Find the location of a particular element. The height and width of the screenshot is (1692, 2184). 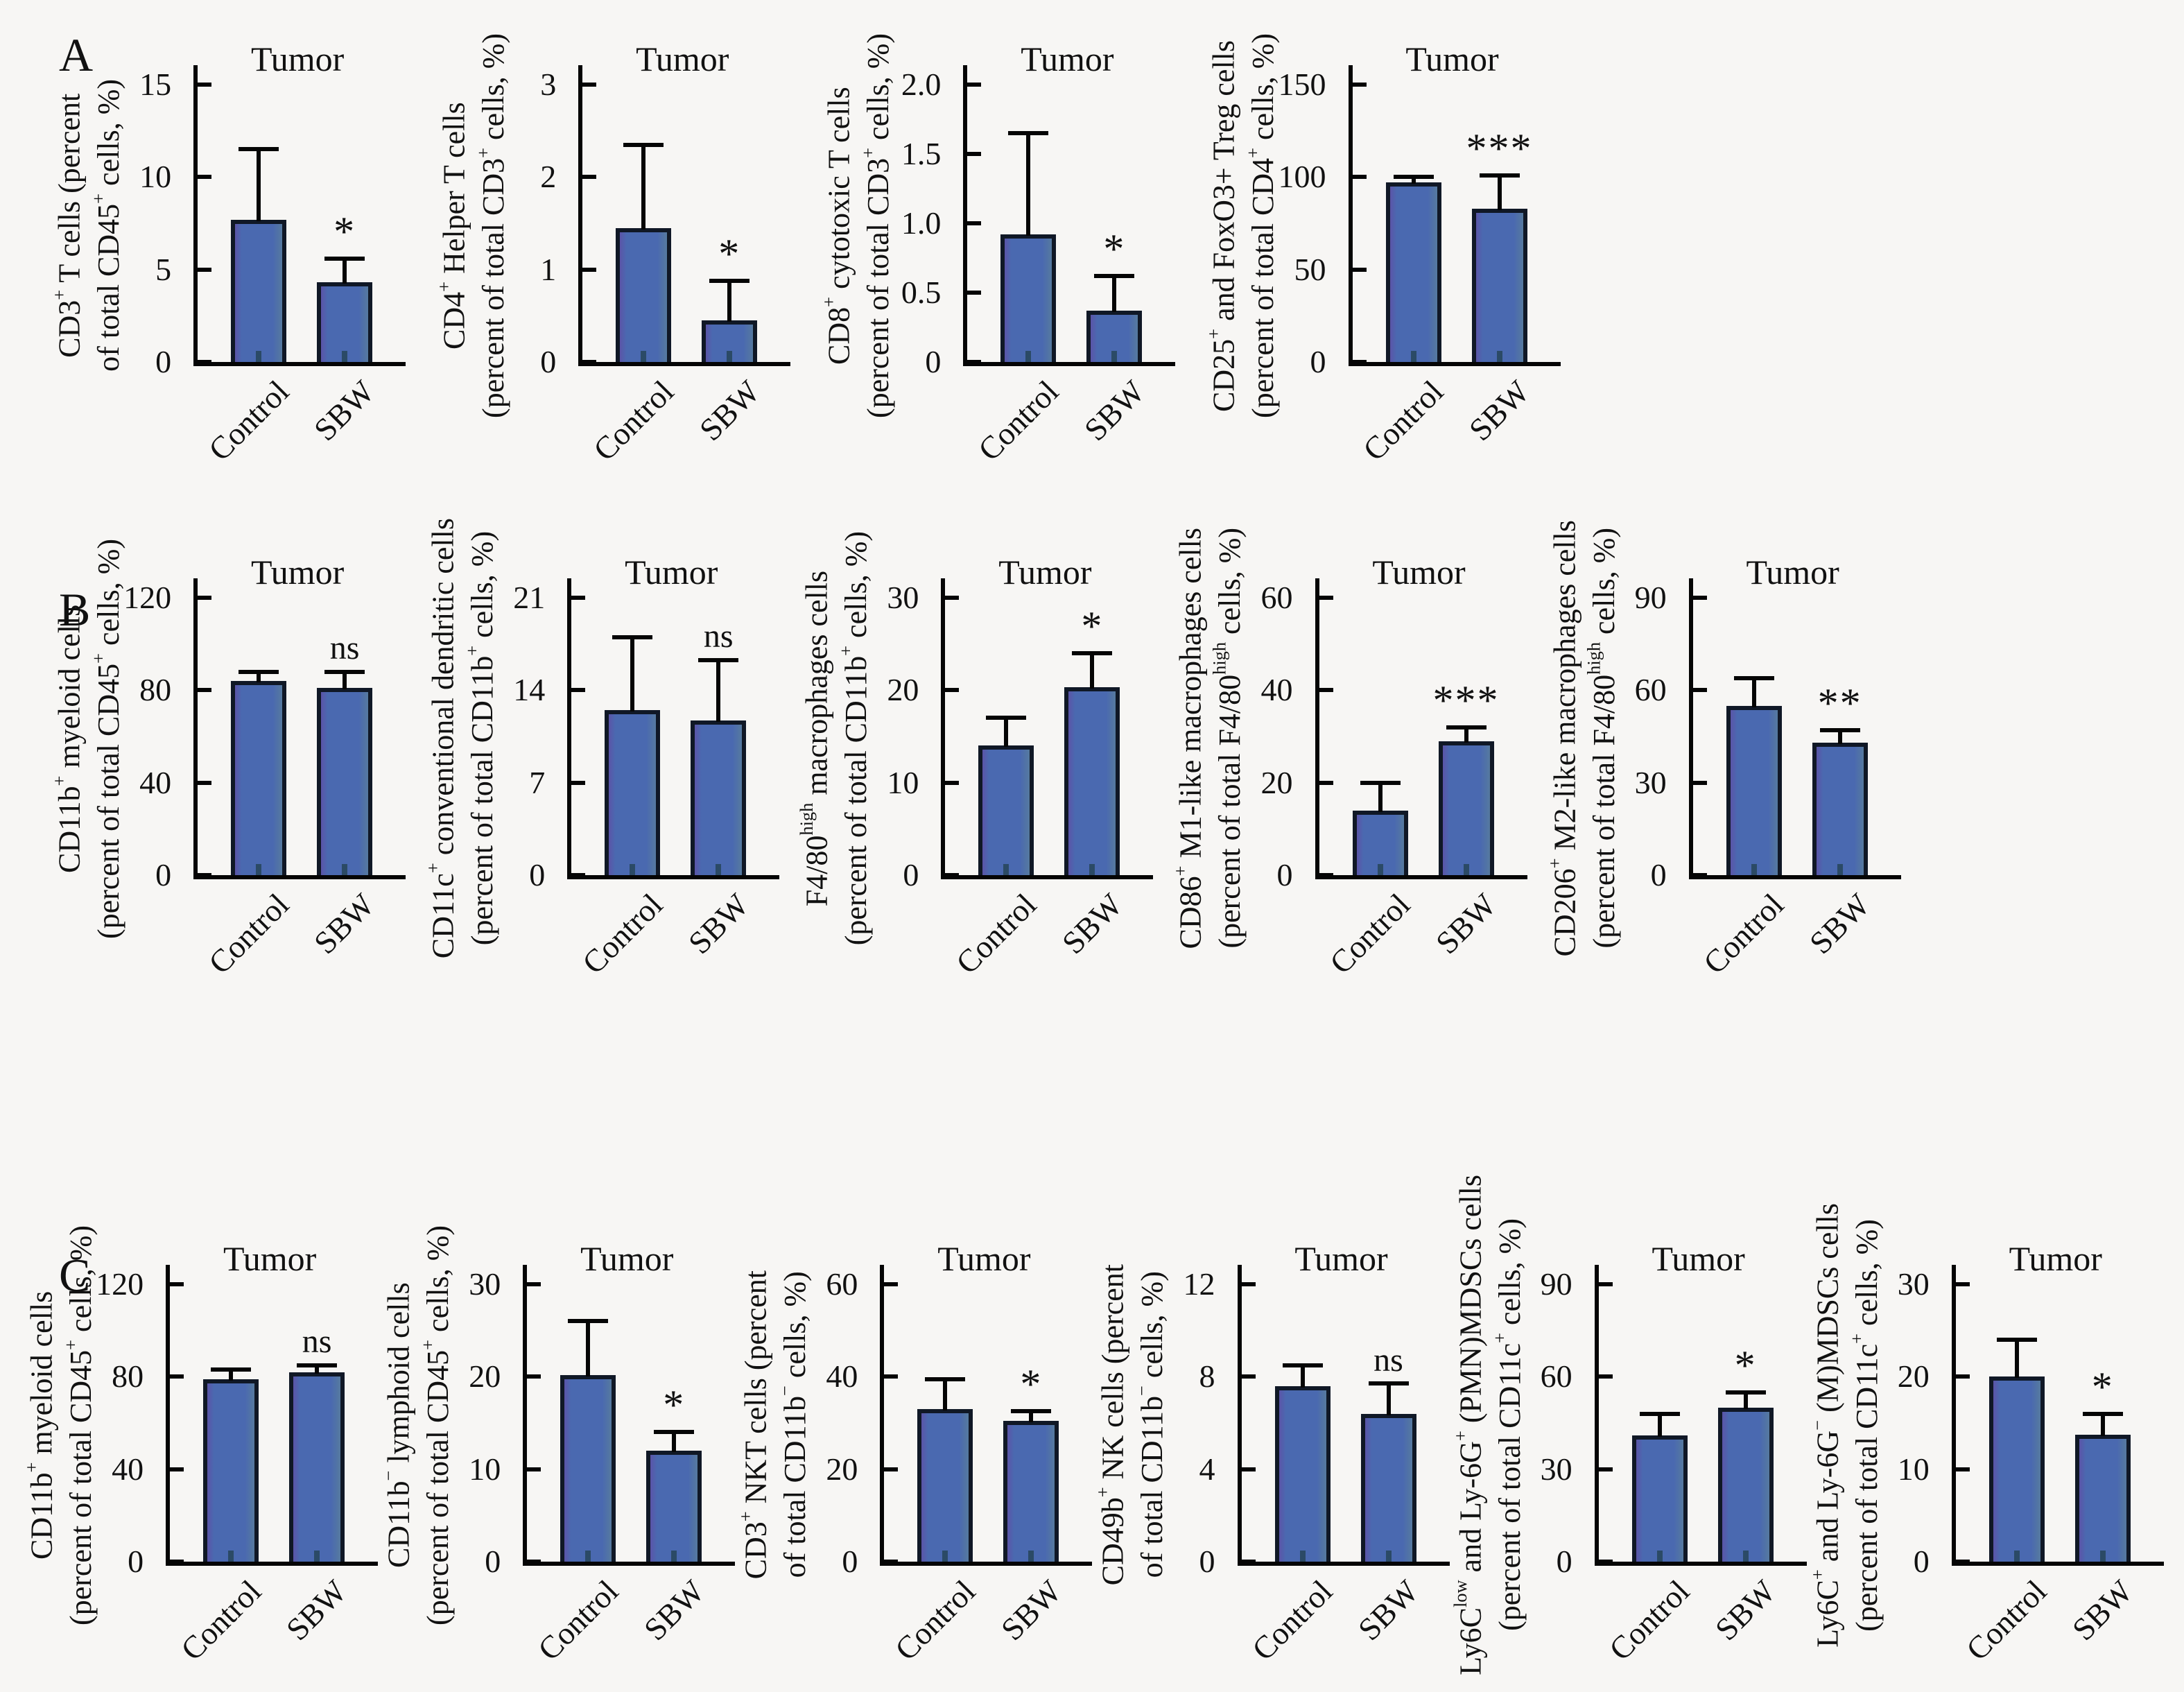

y-axis-label-line1: F4/80high macrophages cells is located at coordinates (815, 738).